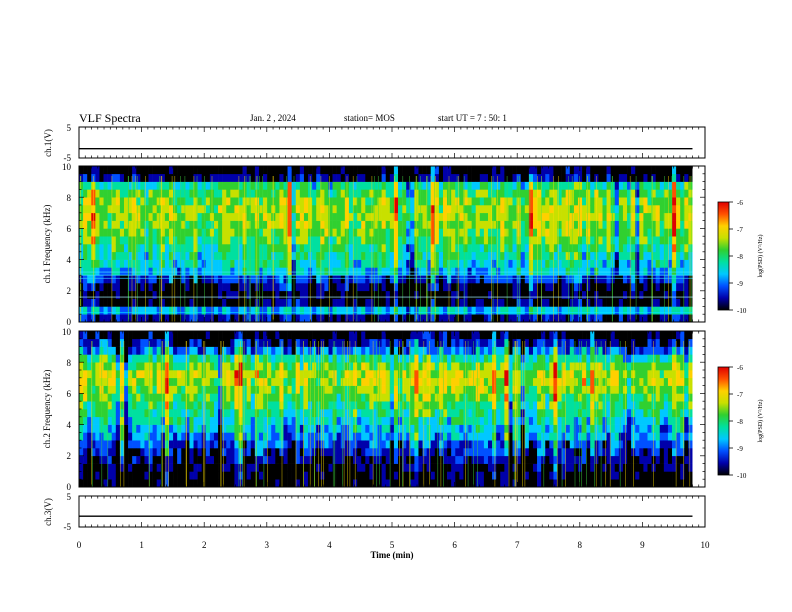  What do you see at coordinates (740, 395) in the screenshot?
I see `cb2-tick-neg7: -7` at bounding box center [740, 395].